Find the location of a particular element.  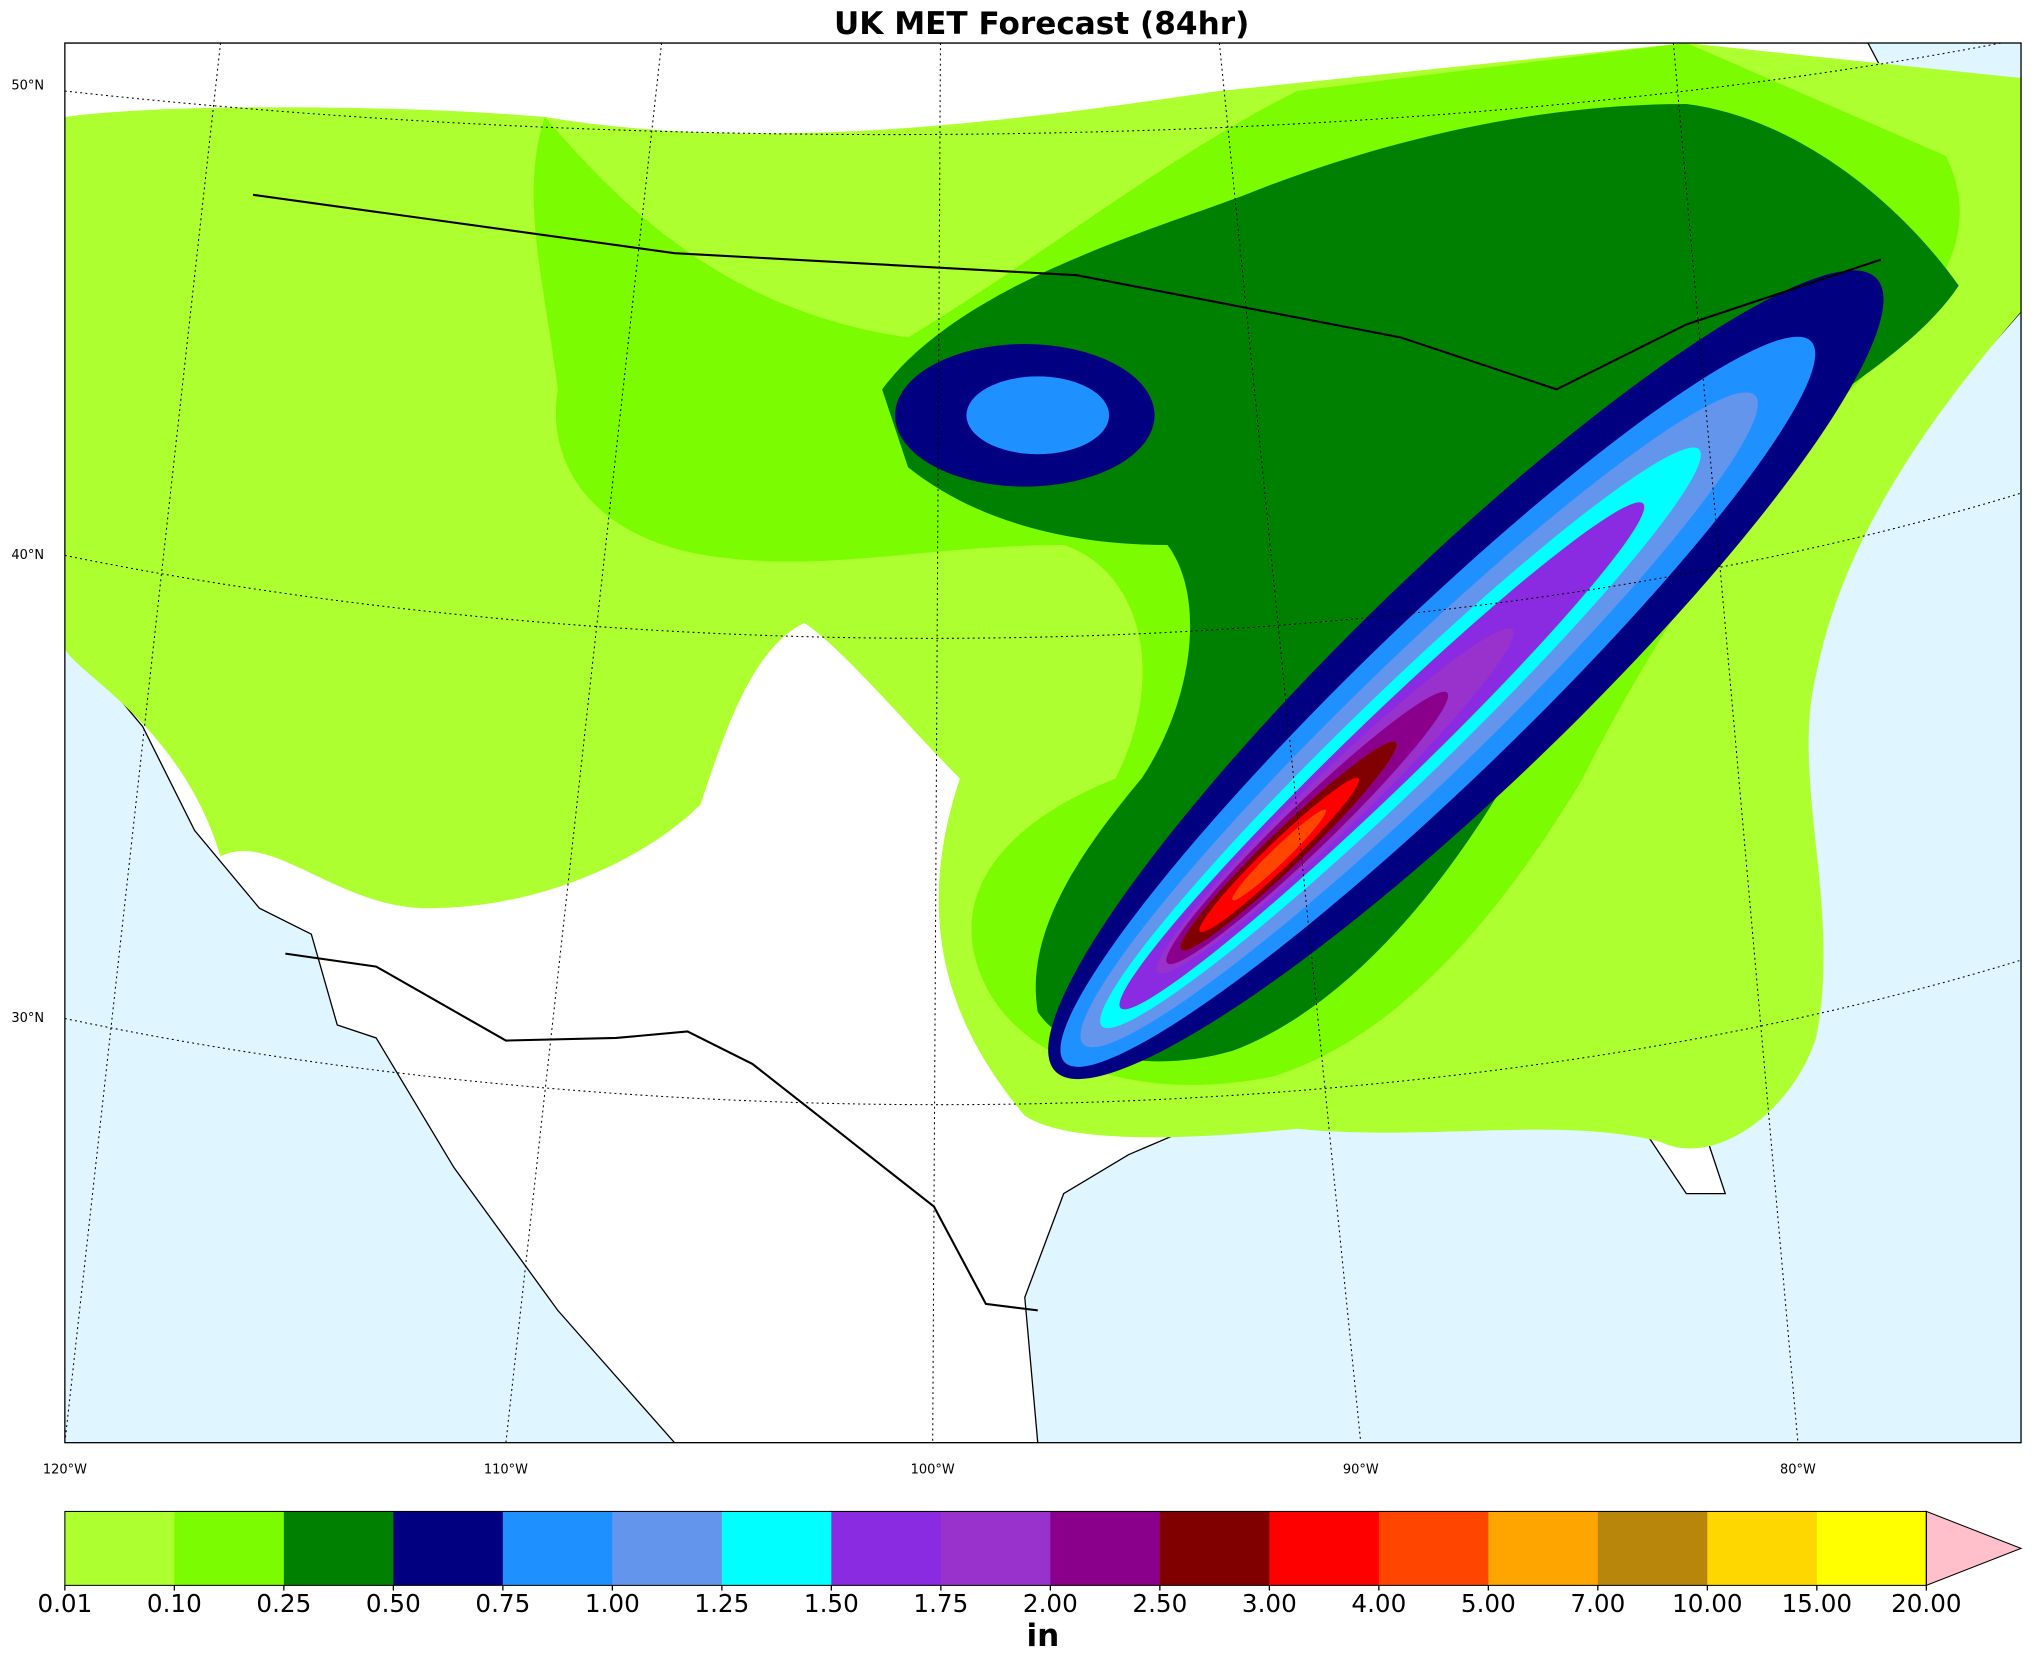

colorbar-tick-label: 7.00 is located at coordinates (1597, 1603).